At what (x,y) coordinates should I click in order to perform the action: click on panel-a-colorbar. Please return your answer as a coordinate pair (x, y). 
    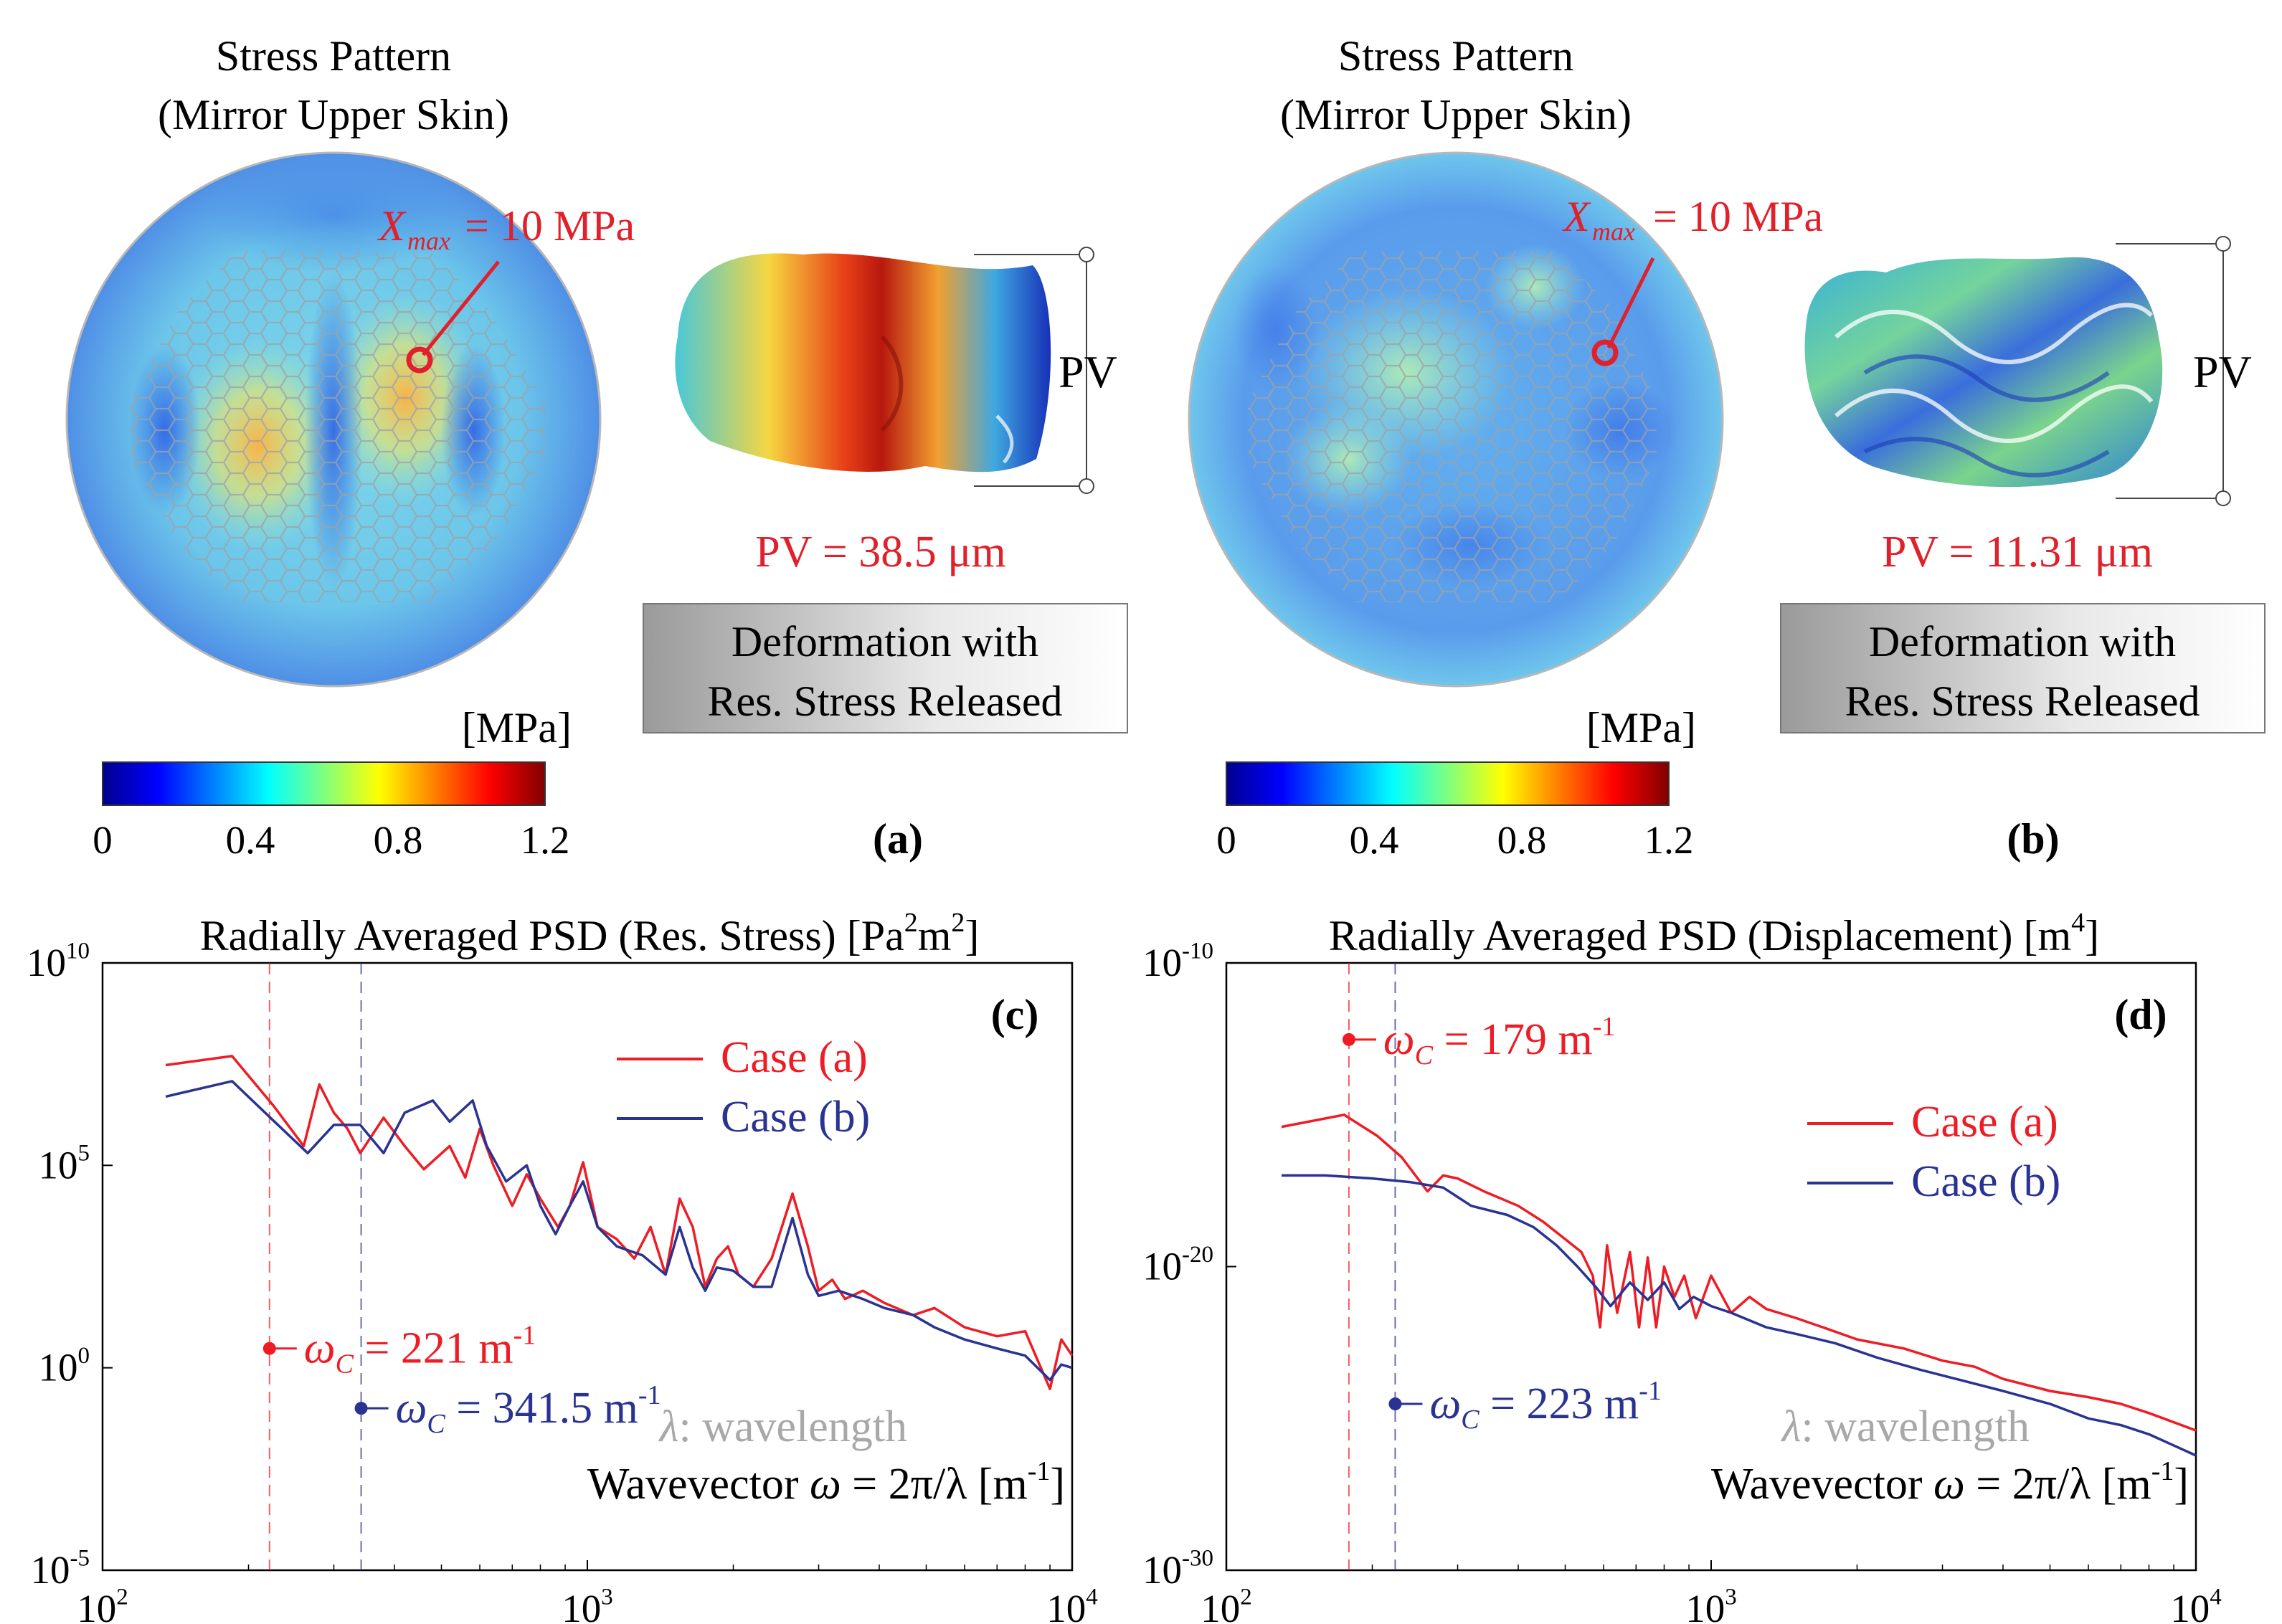
    Looking at the image, I should click on (324, 783).